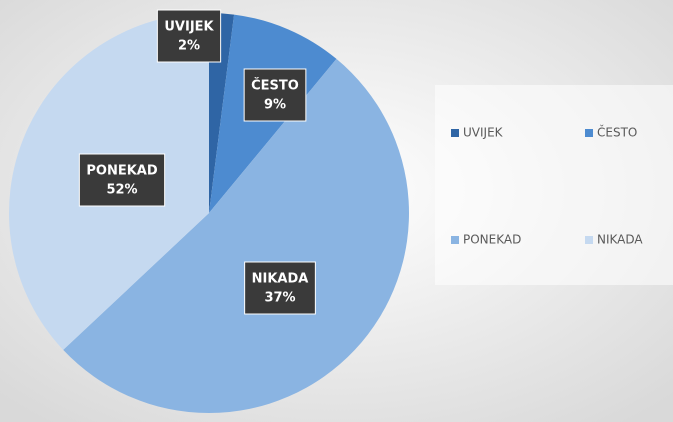  Describe the element at coordinates (275, 105) in the screenshot. I see `data-label-value: 9%` at that location.